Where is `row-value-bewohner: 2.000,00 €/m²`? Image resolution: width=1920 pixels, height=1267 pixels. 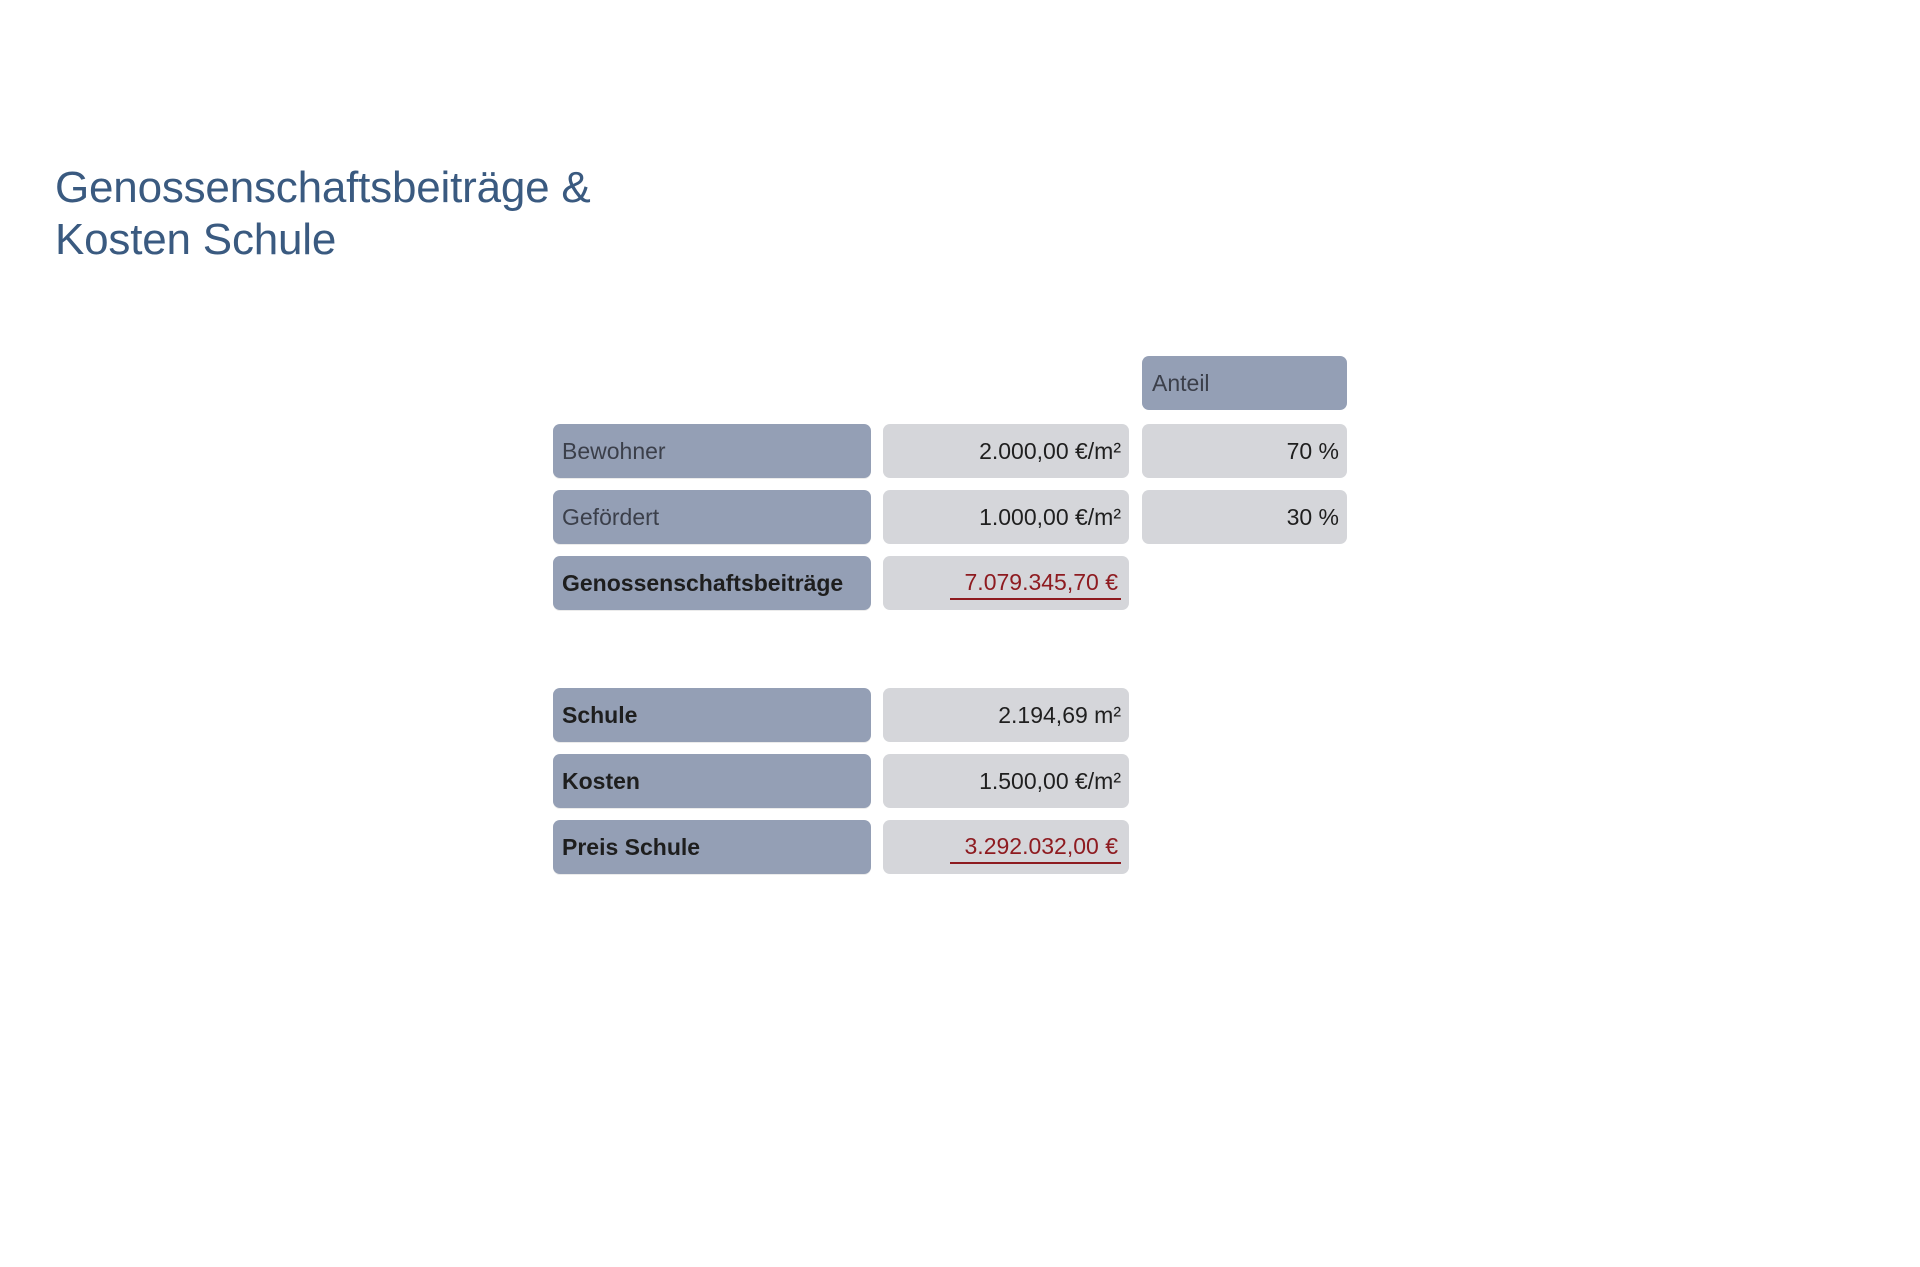 row-value-bewohner: 2.000,00 €/m² is located at coordinates (1006, 451).